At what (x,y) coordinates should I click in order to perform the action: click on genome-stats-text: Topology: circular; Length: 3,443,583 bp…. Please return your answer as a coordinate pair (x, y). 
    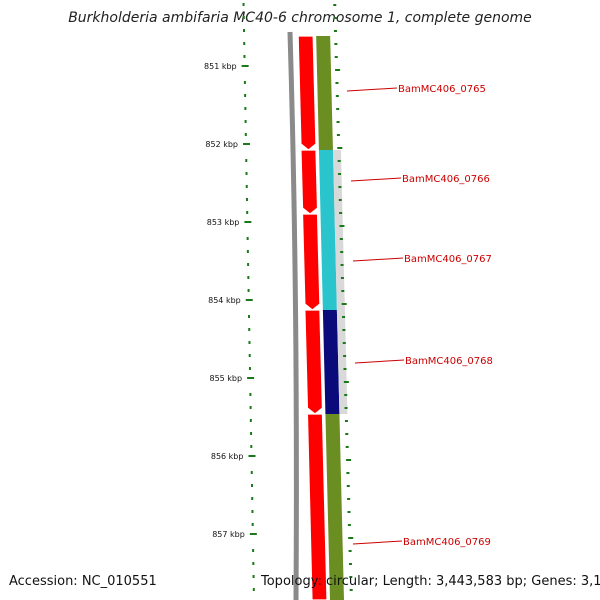
    Looking at the image, I should click on (430, 581).